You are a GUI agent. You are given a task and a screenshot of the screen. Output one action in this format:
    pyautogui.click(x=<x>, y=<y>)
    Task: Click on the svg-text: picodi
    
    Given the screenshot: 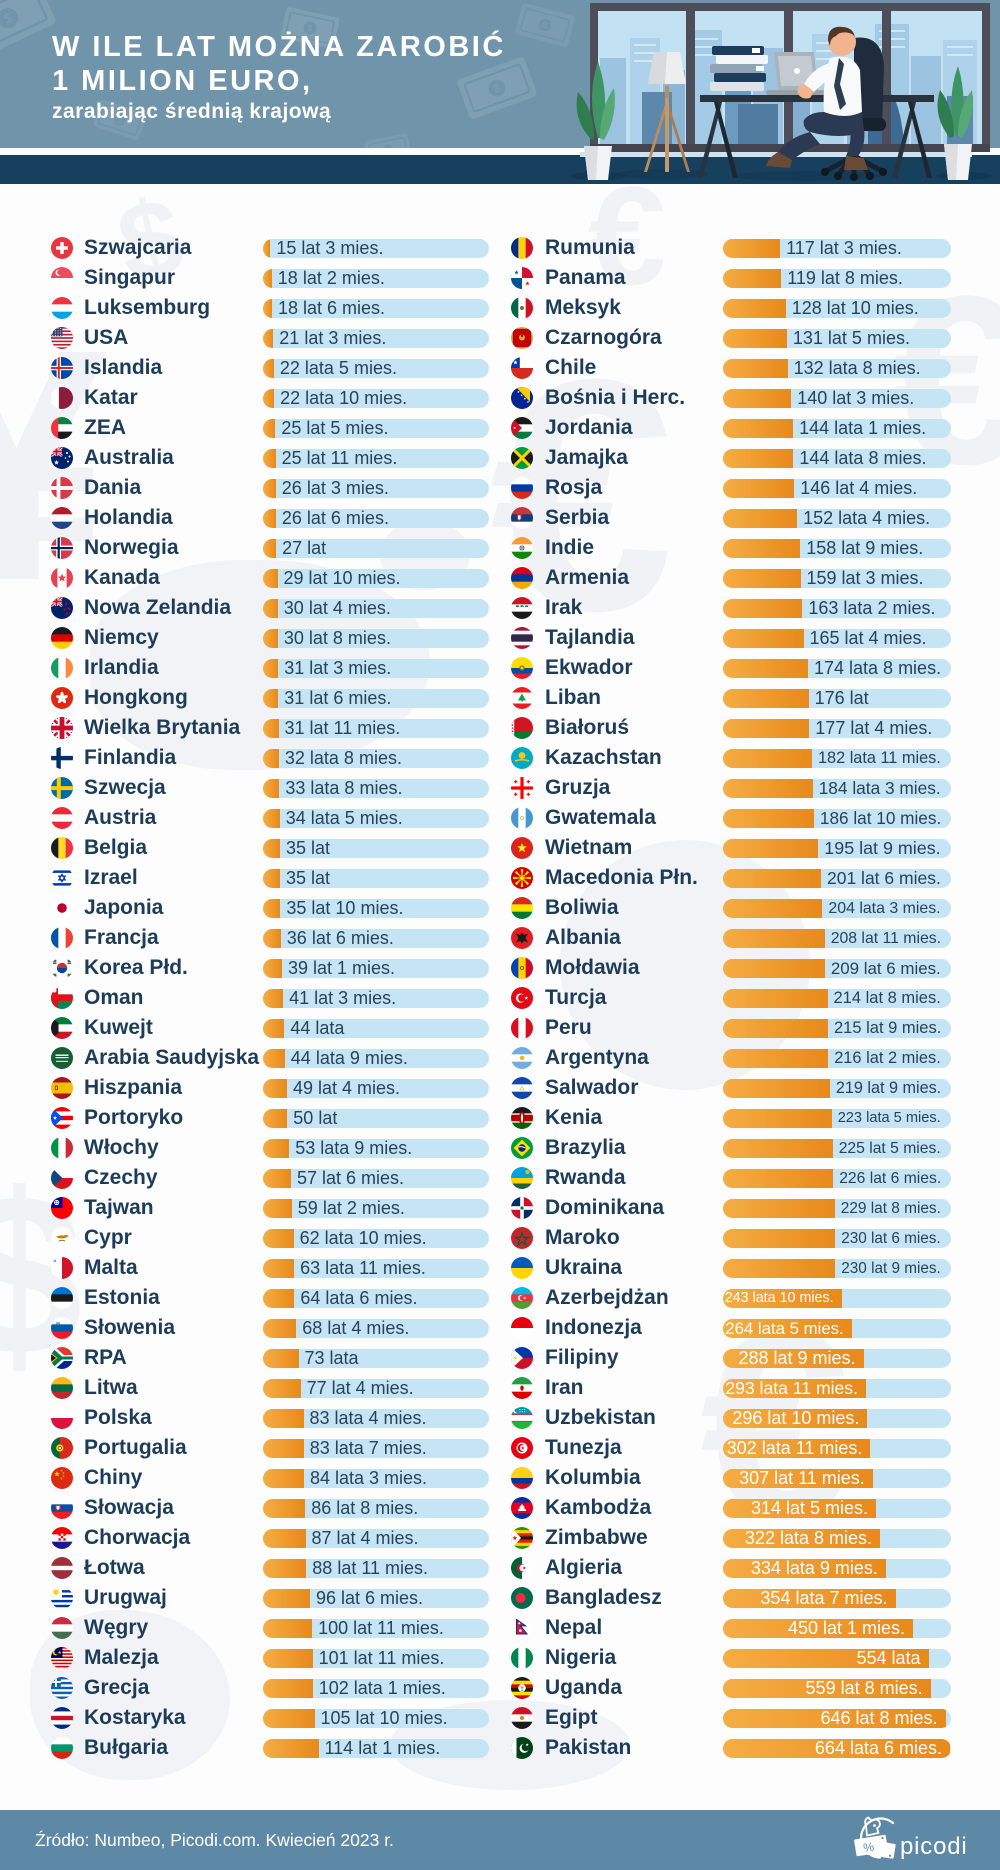 What is the action you would take?
    pyautogui.click(x=934, y=1846)
    